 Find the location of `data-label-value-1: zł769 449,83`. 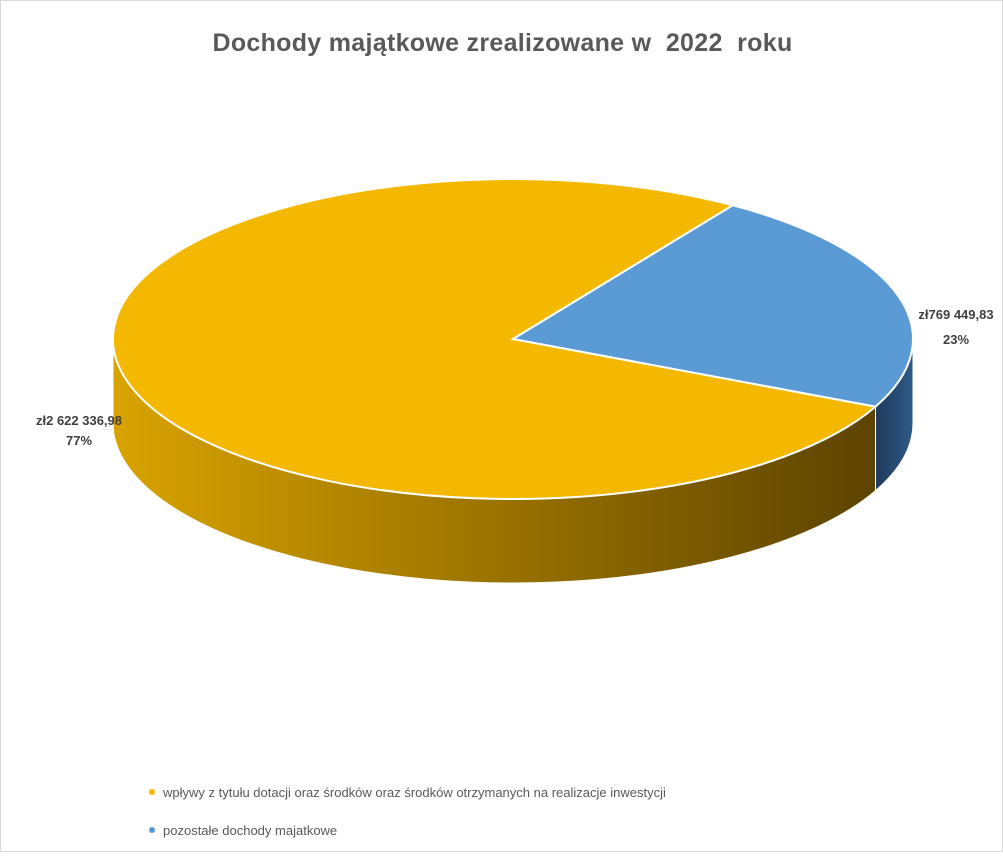

data-label-value-1: zł769 449,83 is located at coordinates (955, 314).